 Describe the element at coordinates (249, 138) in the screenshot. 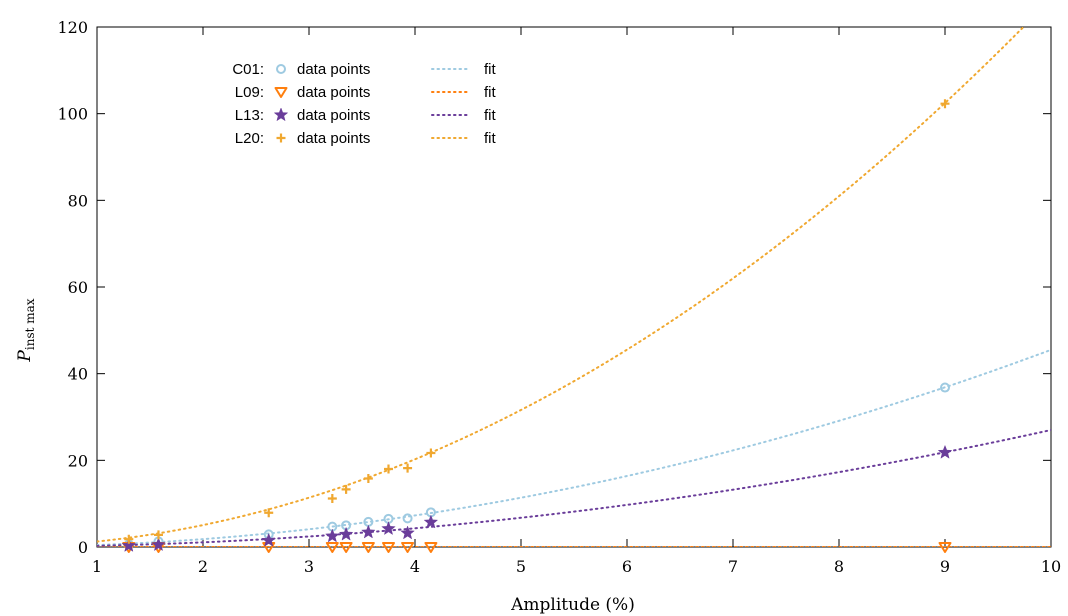

I see `legend-series-name: L20:` at that location.